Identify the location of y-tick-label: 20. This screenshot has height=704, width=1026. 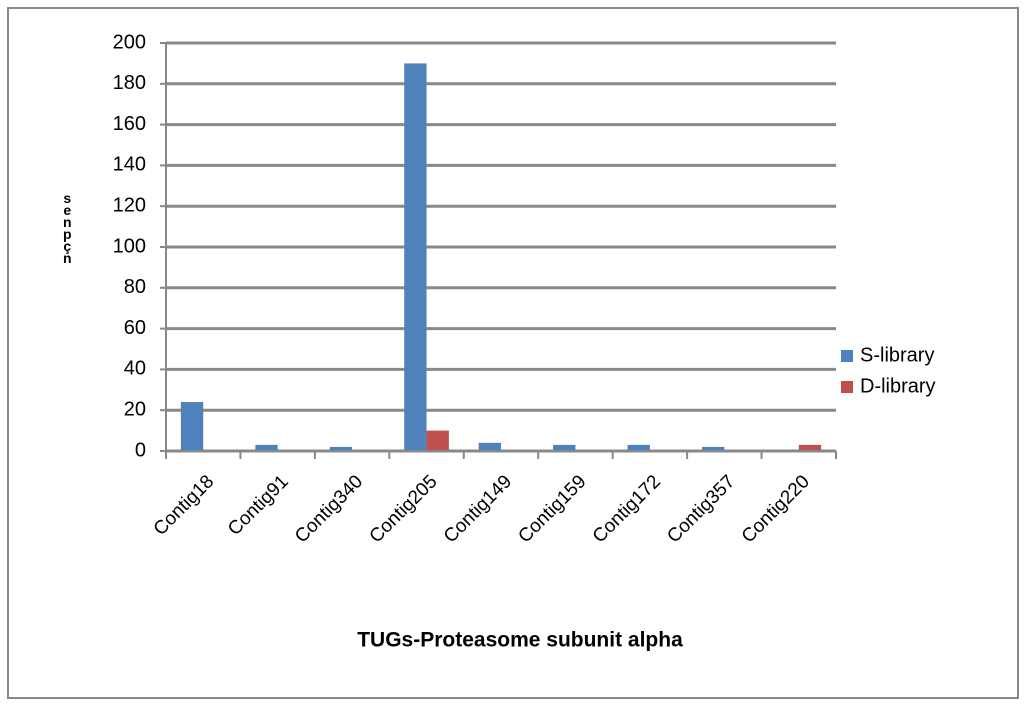
(135, 409).